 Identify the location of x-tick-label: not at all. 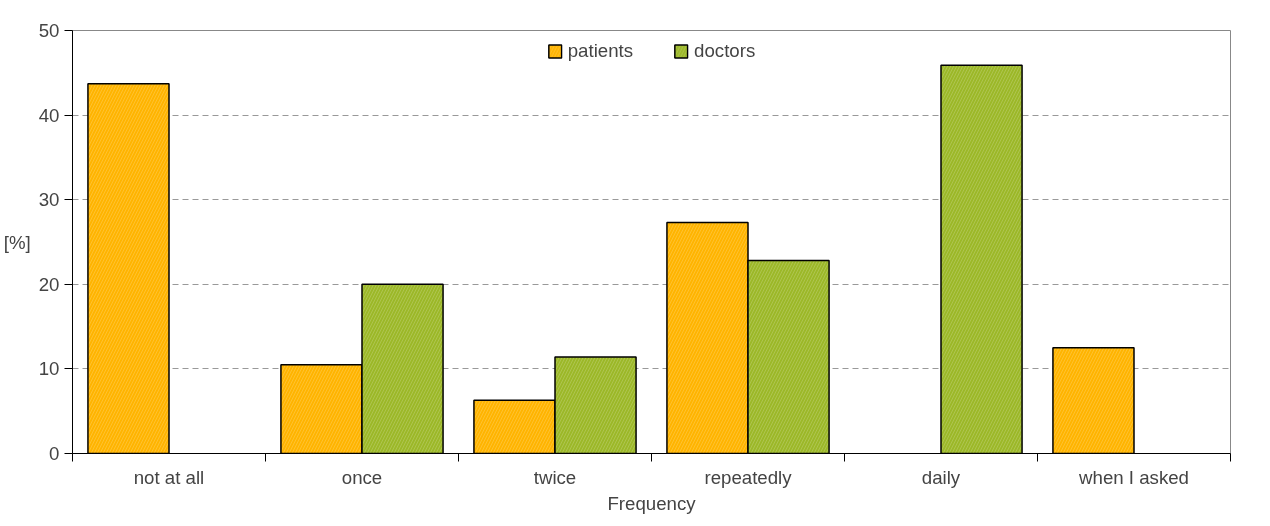
(169, 477).